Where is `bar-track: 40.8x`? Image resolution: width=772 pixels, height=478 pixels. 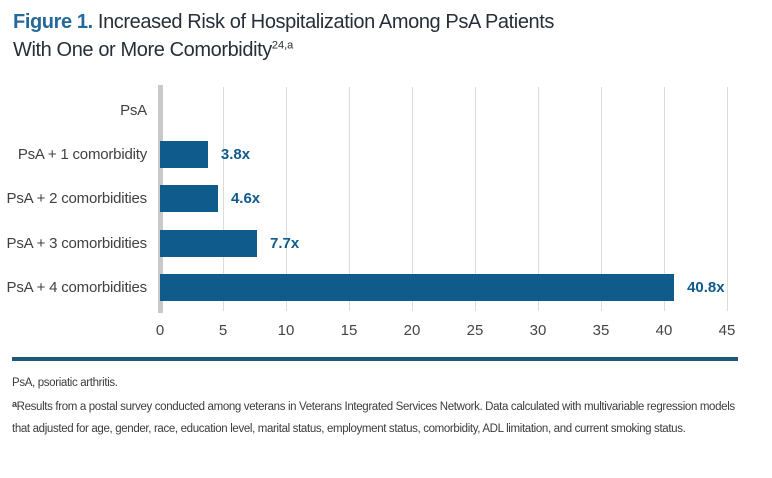 bar-track: 40.8x is located at coordinates (443, 288).